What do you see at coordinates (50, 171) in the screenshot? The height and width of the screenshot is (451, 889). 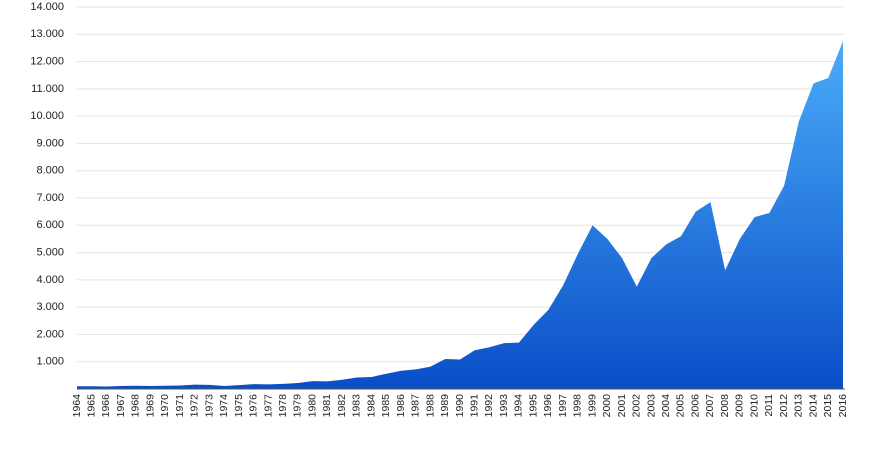 I see `y-tick-label: 8.000` at bounding box center [50, 171].